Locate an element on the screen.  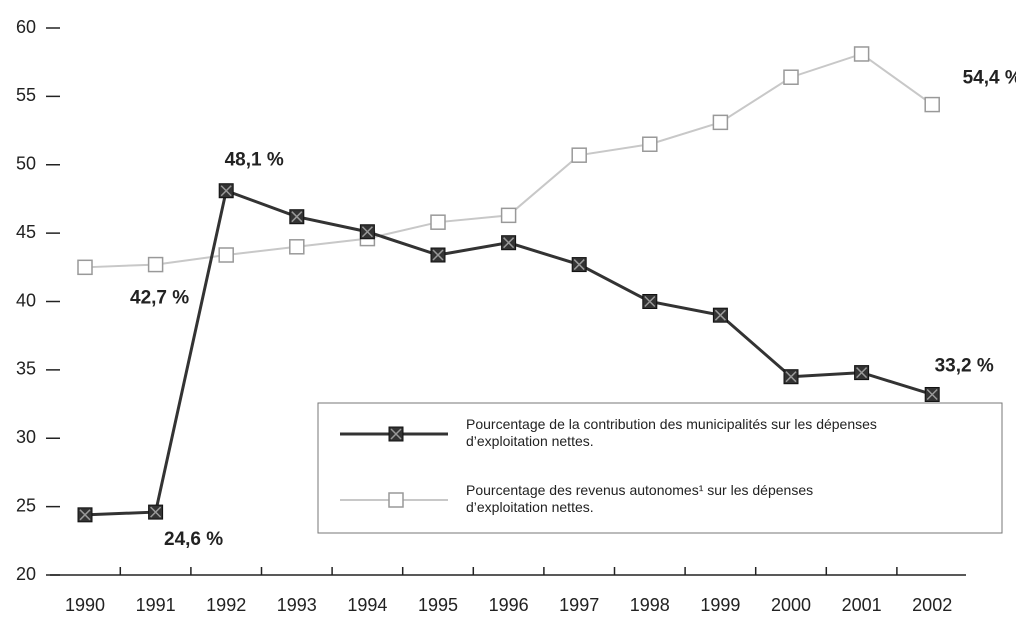
data-label: 42,7 % is located at coordinates (159, 298).